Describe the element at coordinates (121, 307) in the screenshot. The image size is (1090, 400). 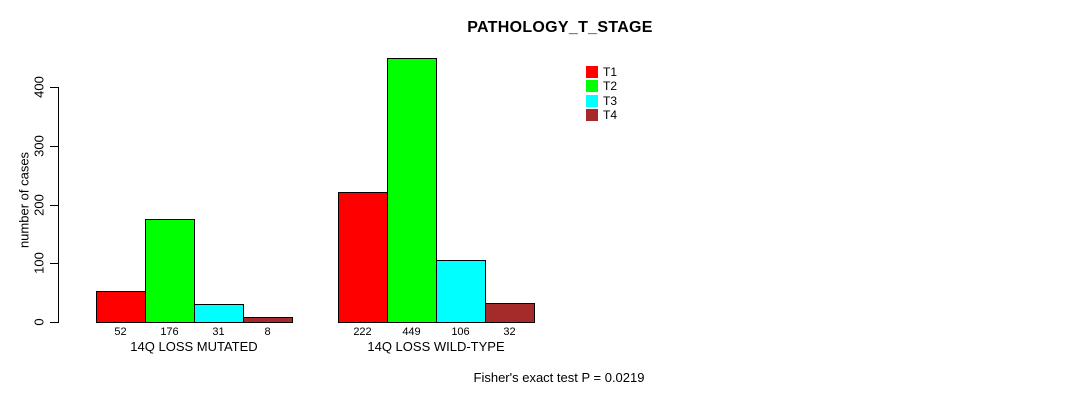
I see `bar-t1-group1` at that location.